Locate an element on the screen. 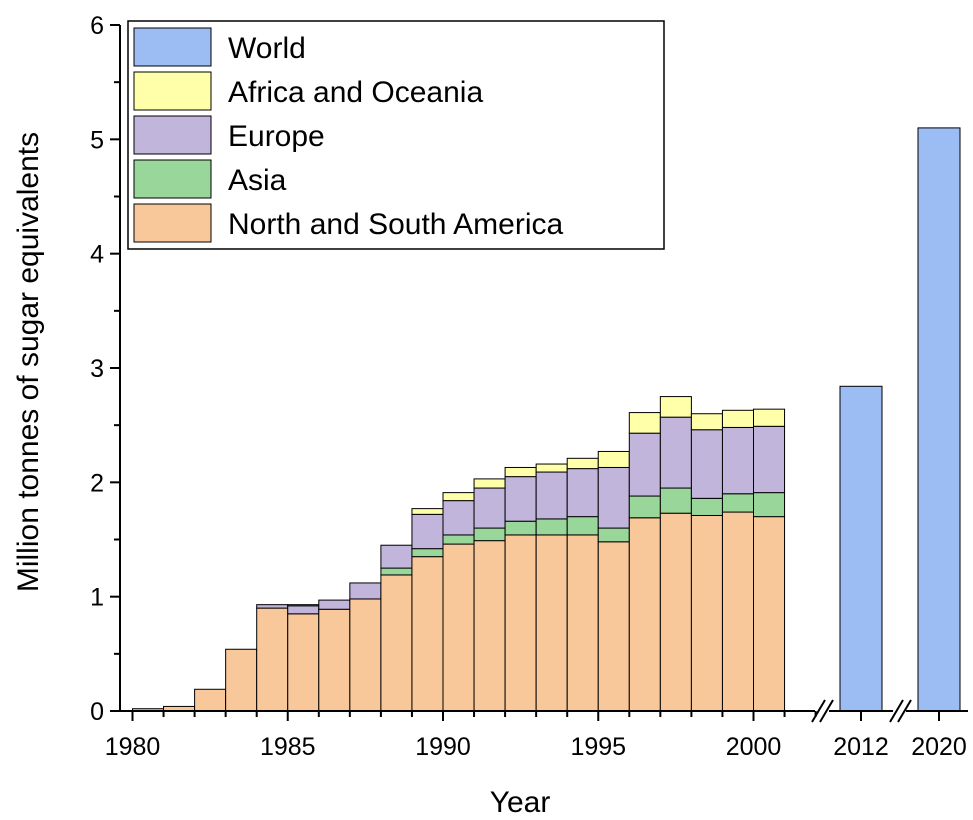 This screenshot has width=973, height=820. bar-north-and-south-america-1992 is located at coordinates (520, 623).